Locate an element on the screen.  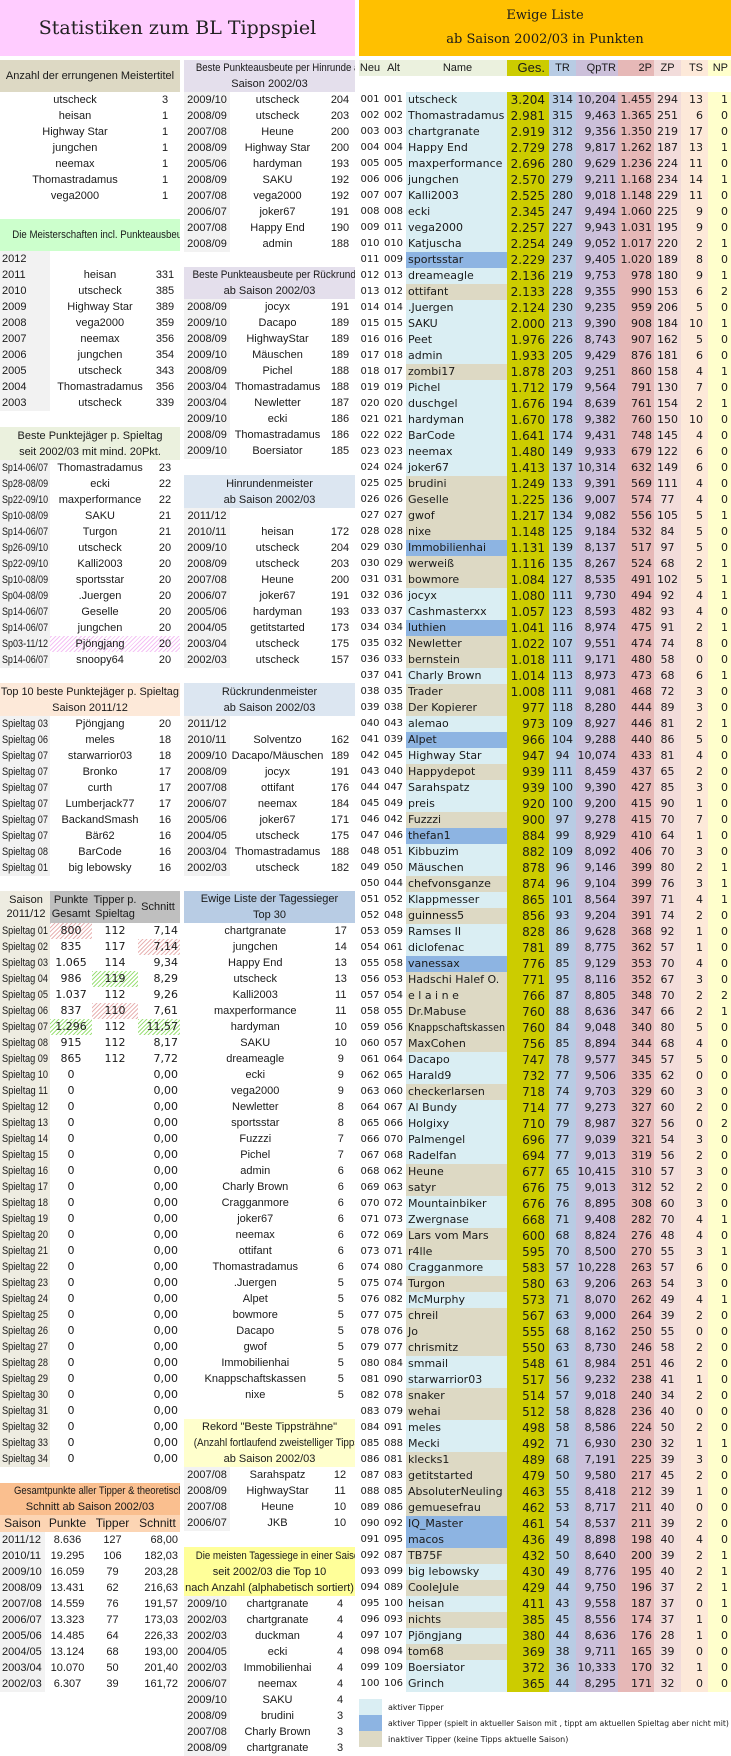
table-cell: 365 is located at coordinates (528, 1684).